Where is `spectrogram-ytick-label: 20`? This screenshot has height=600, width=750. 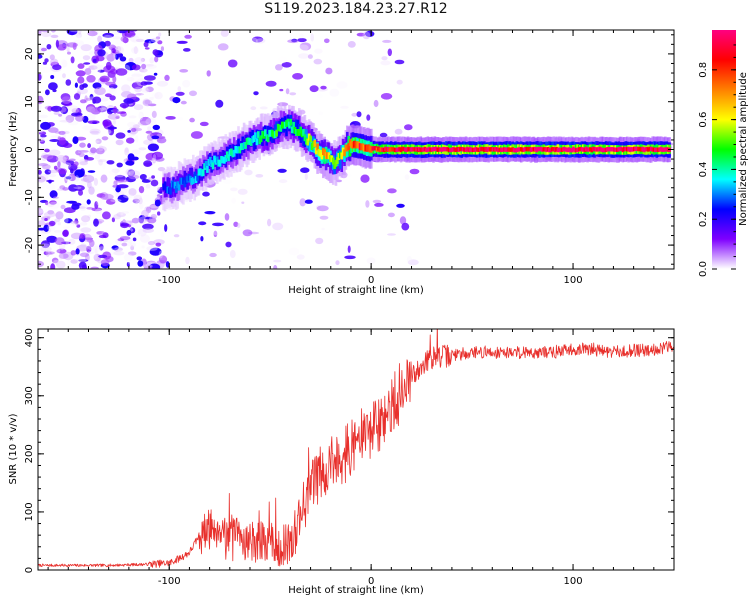 spectrogram-ytick-label: 20 is located at coordinates (29, 54).